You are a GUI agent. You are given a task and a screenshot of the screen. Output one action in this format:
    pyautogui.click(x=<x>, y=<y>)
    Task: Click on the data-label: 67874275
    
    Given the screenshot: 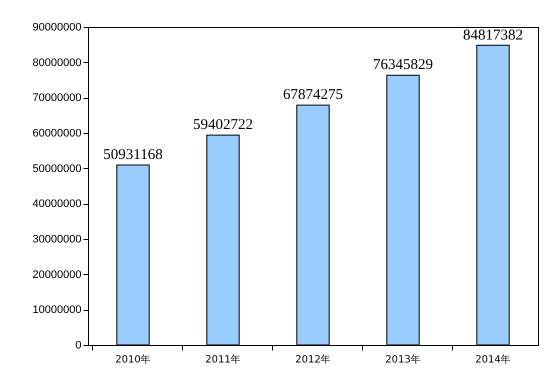 What is the action you would take?
    pyautogui.click(x=313, y=95)
    